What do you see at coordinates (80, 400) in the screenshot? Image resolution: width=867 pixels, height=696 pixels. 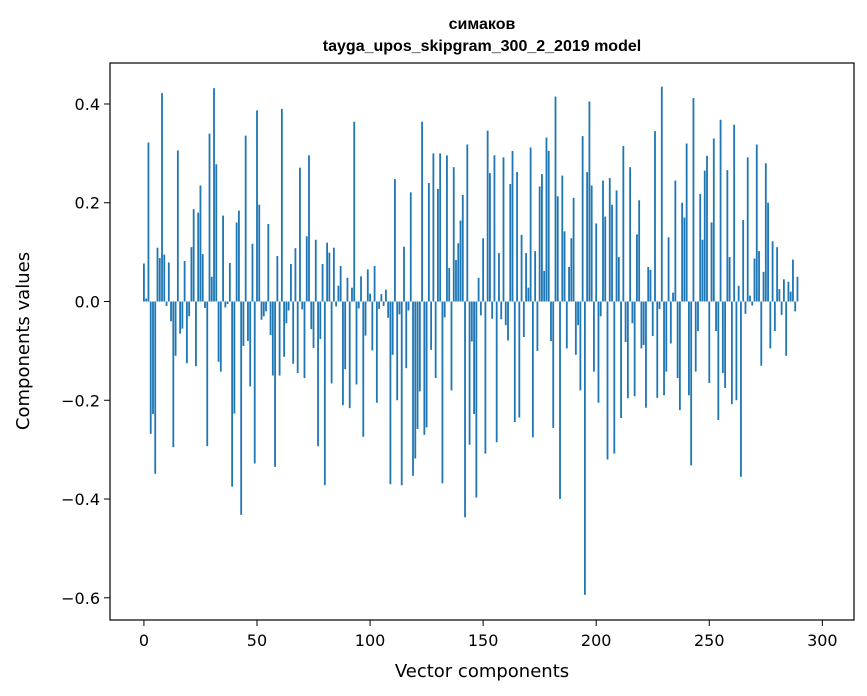 I see `y-tick-label: −0.2` at bounding box center [80, 400].